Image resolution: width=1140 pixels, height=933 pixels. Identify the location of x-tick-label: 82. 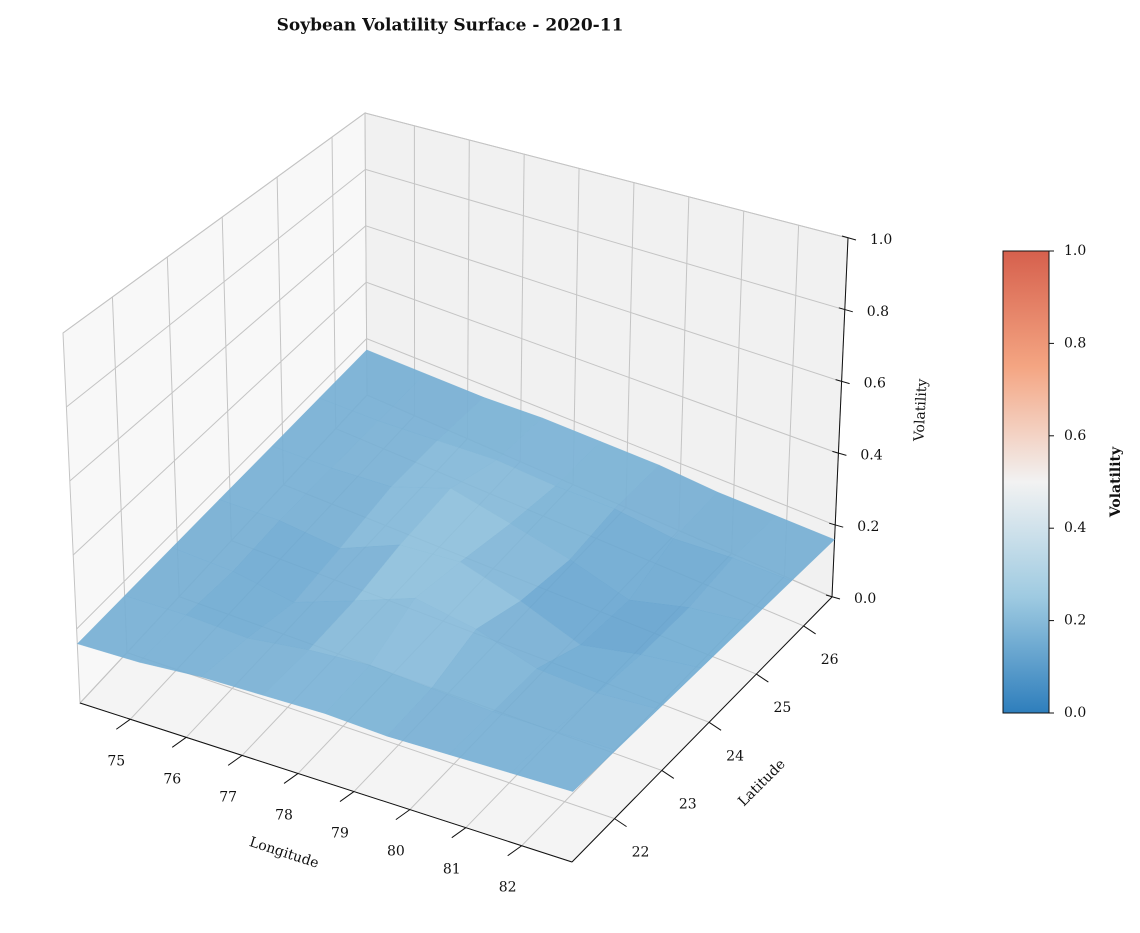
(508, 888).